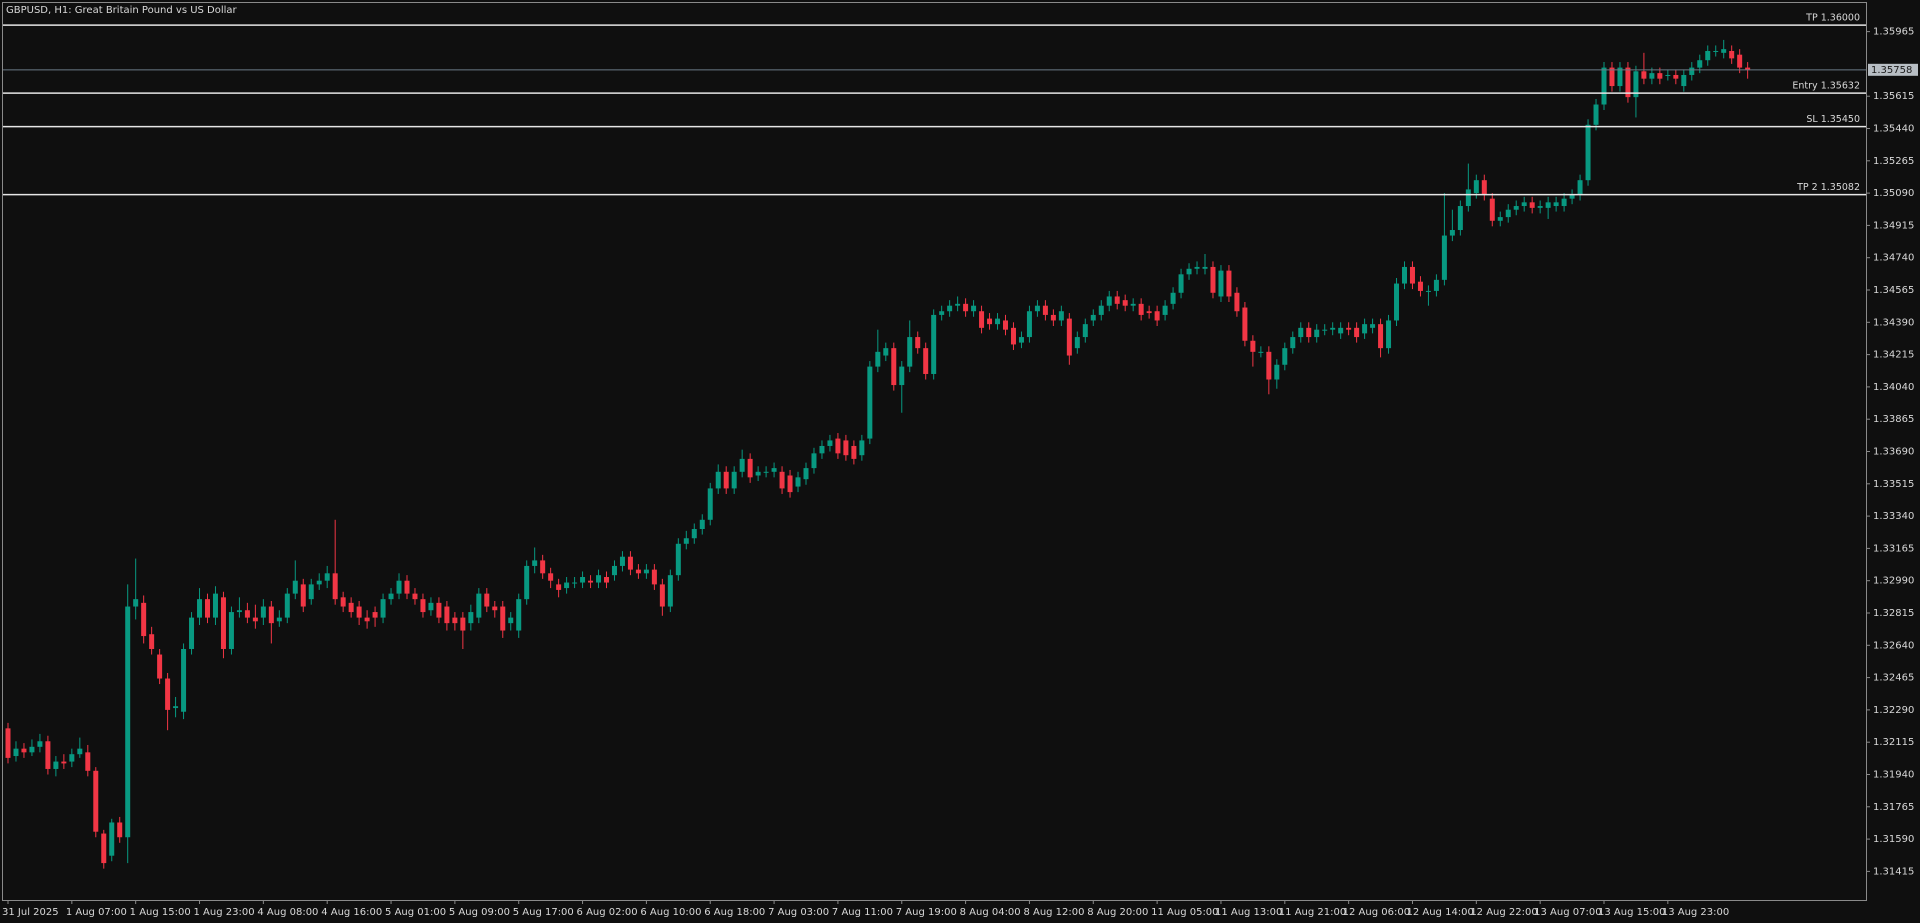 The image size is (1920, 923). Describe the element at coordinates (1893, 225) in the screenshot. I see `y-tick-label: 1.34915` at that location.